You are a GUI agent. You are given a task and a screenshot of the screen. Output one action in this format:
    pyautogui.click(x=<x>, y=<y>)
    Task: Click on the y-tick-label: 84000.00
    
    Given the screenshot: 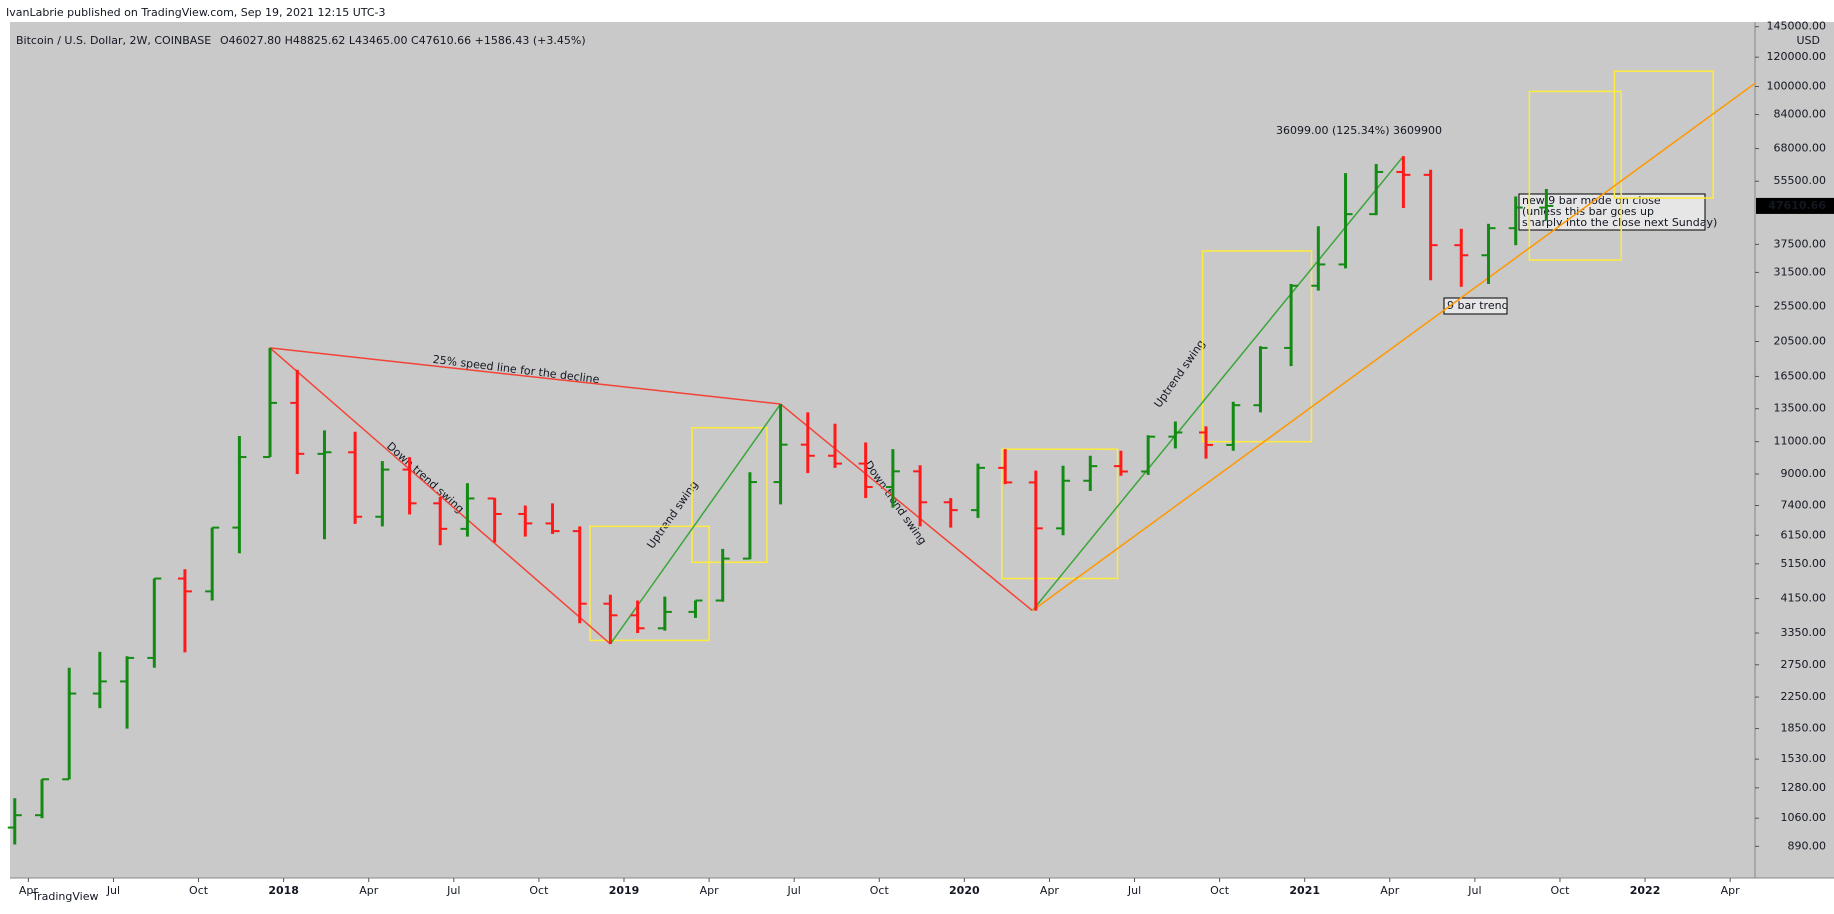 What is the action you would take?
    pyautogui.click(x=1800, y=114)
    